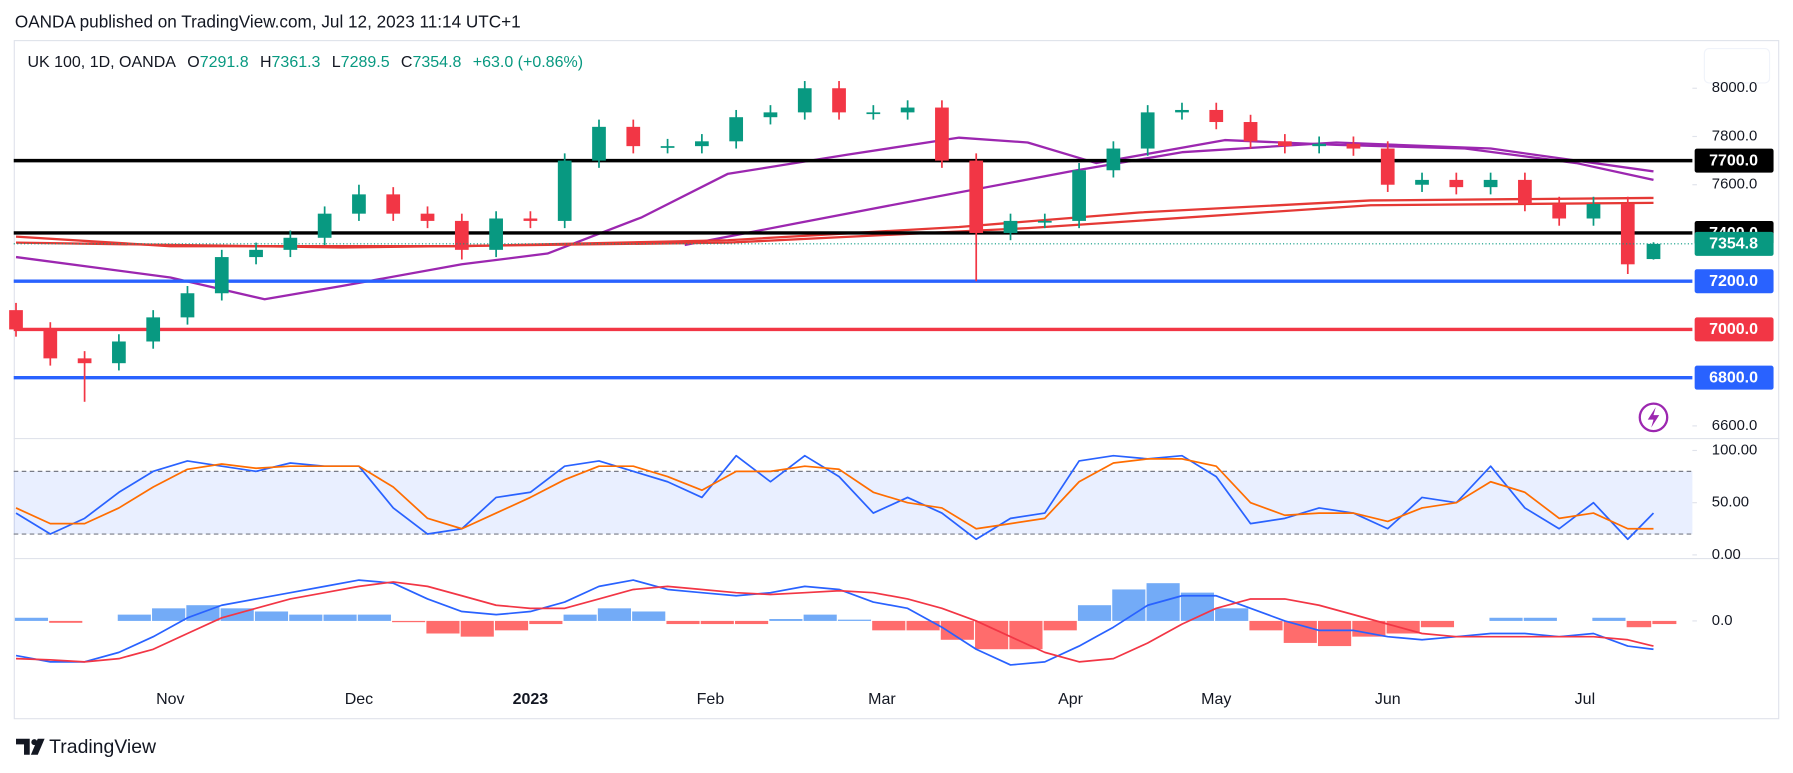 Image resolution: width=1793 pixels, height=773 pixels. What do you see at coordinates (1071, 699) in the screenshot?
I see `x-tick-label: Apr` at bounding box center [1071, 699].